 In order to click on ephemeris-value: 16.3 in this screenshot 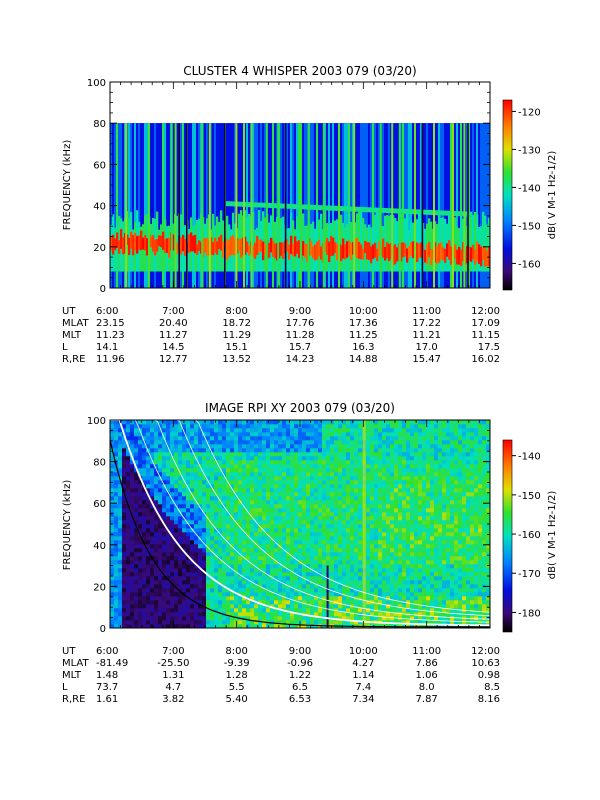, I will do `click(363, 347)`.